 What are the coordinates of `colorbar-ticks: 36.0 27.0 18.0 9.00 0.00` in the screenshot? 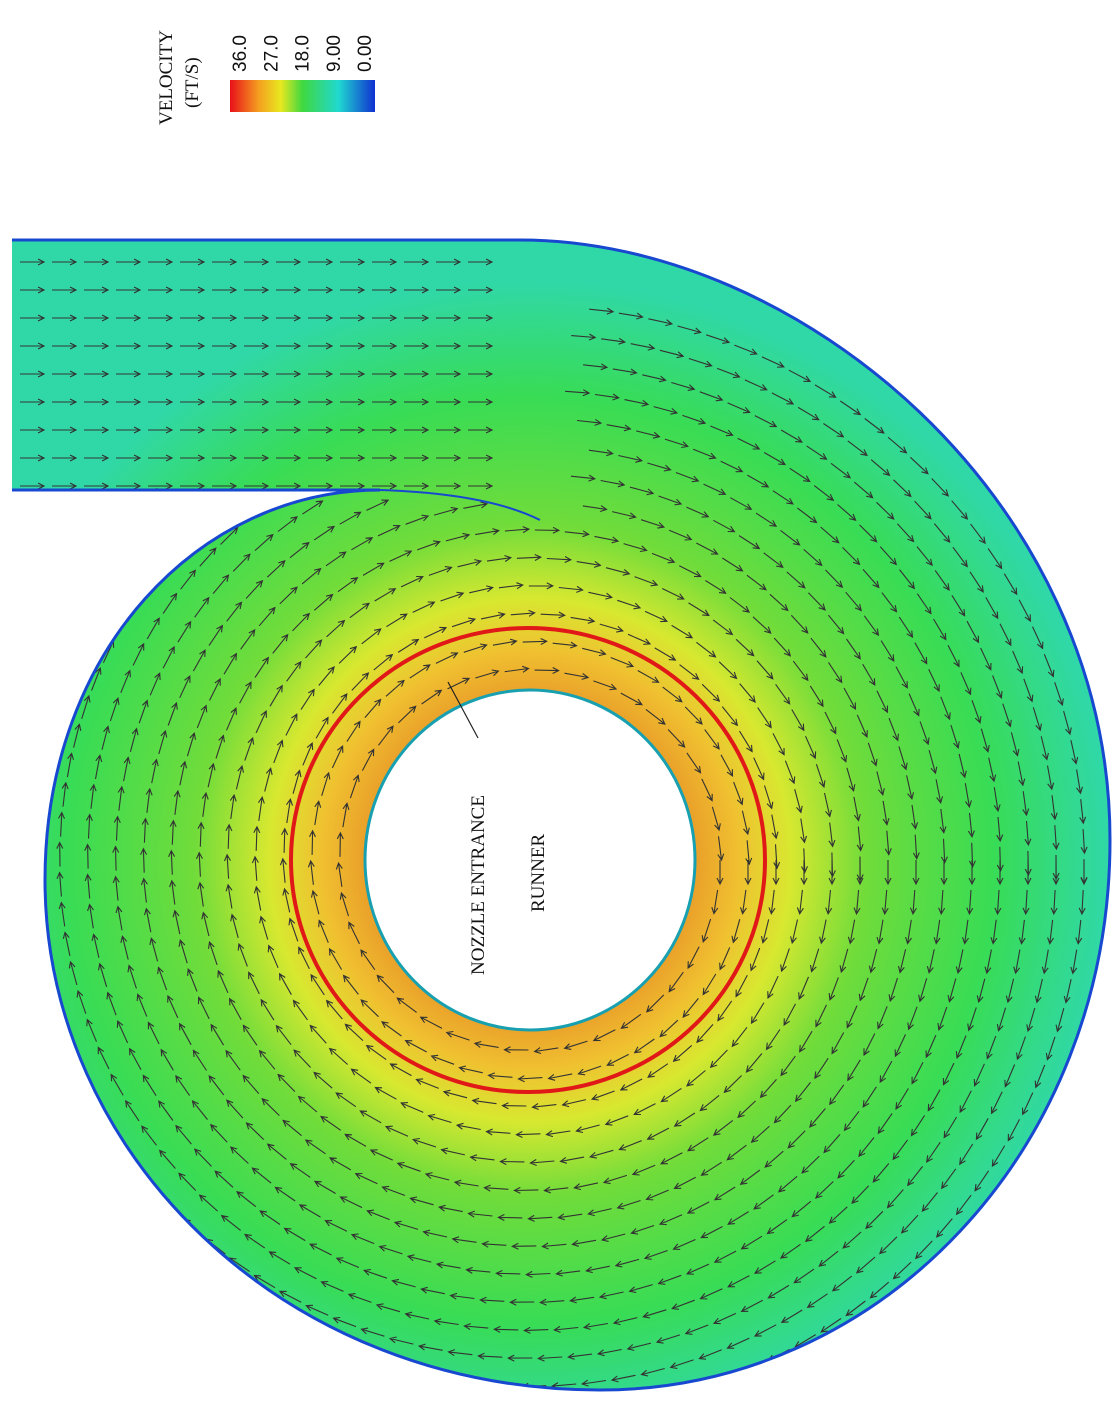 It's located at (303, 53).